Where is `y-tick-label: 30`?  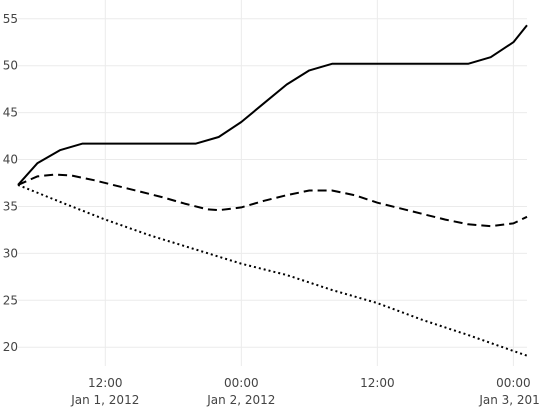
y-tick-label: 30 is located at coordinates (10, 253).